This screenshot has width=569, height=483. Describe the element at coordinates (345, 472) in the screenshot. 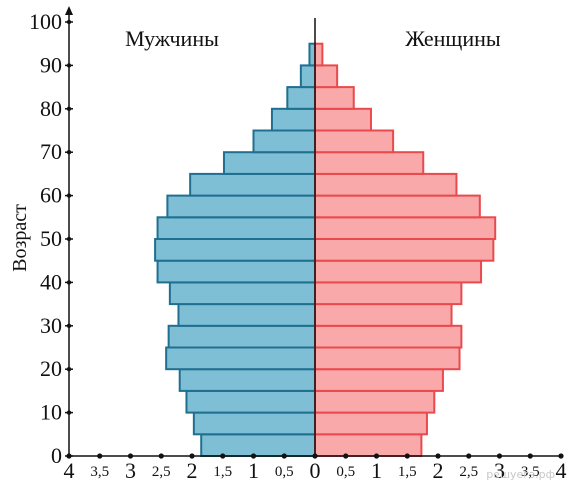

I see `x-tick-label-9: 0,5` at that location.